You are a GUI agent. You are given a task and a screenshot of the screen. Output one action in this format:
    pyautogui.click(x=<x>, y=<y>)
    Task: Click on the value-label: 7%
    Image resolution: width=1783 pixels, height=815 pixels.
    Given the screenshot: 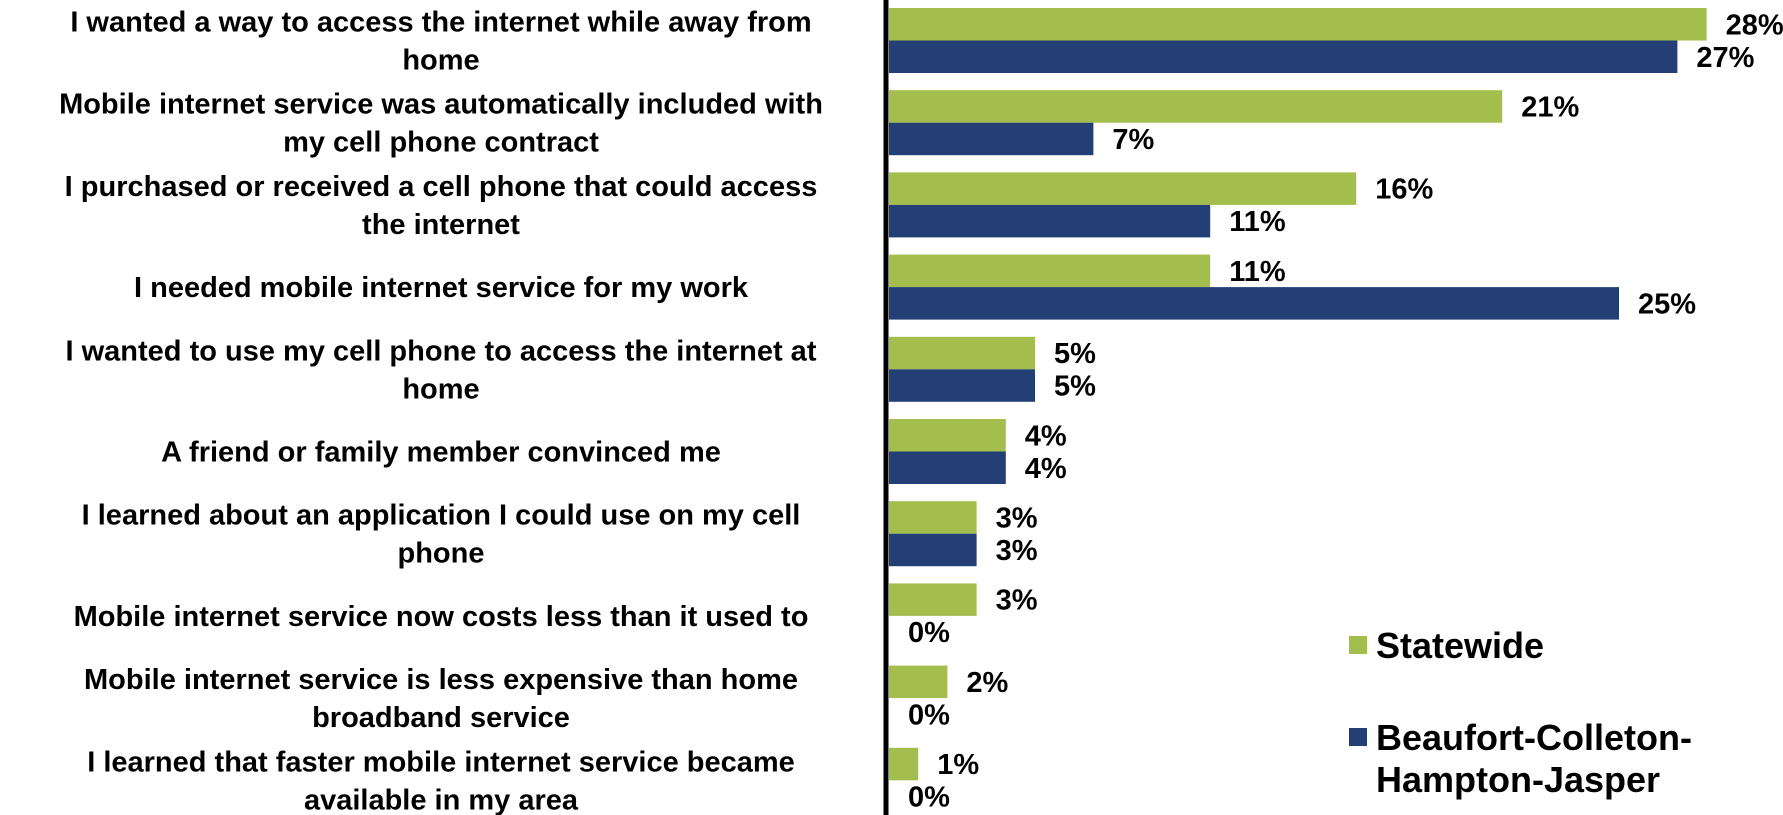 What is the action you would take?
    pyautogui.click(x=1133, y=140)
    